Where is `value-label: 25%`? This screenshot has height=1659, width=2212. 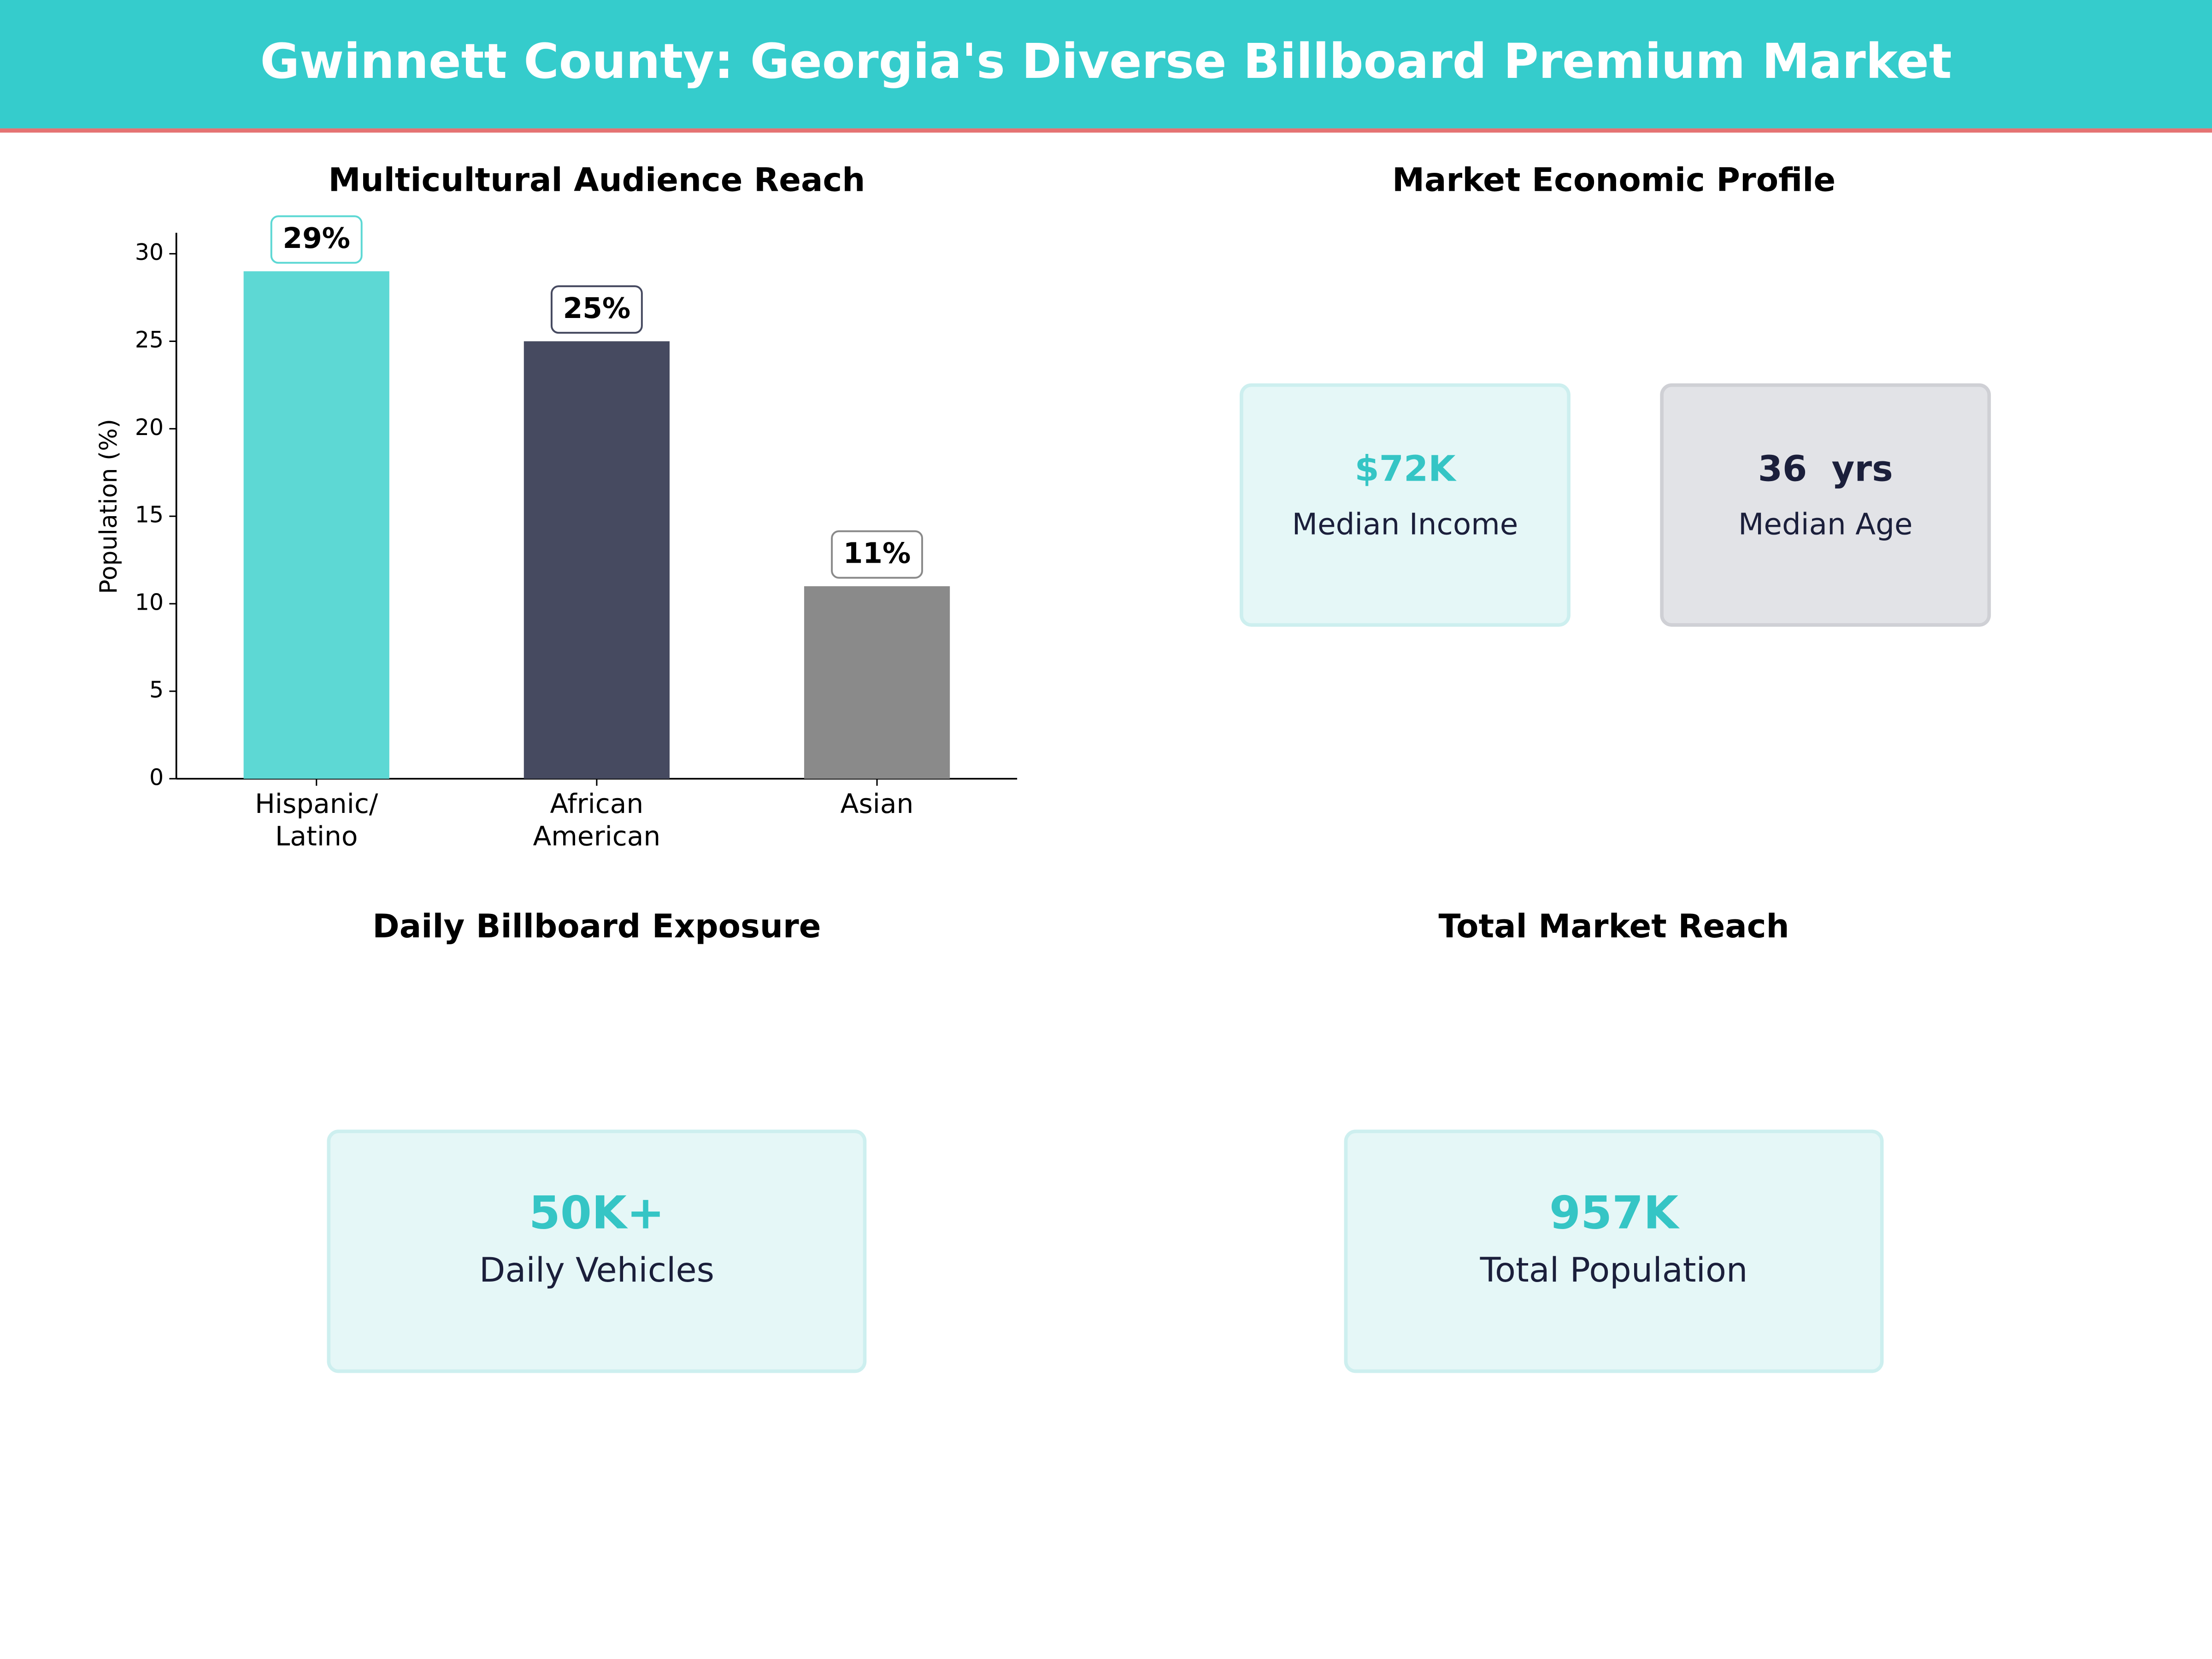
value-label: 25% is located at coordinates (597, 308).